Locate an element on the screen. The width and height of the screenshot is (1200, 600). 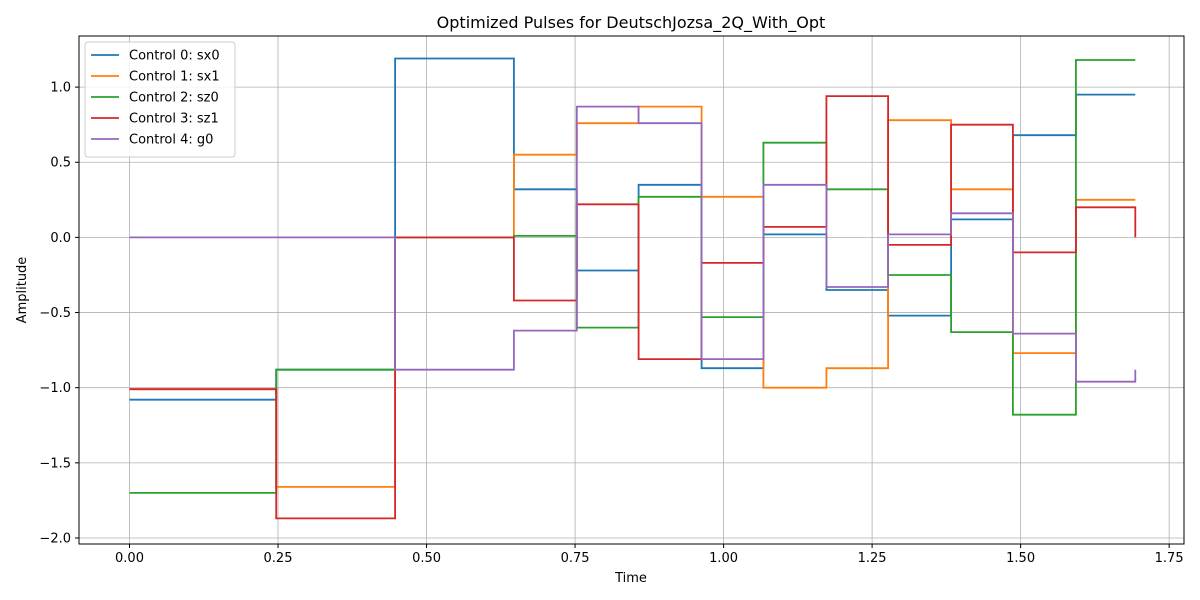
y-tick-label: 0.5 is located at coordinates (60, 163).